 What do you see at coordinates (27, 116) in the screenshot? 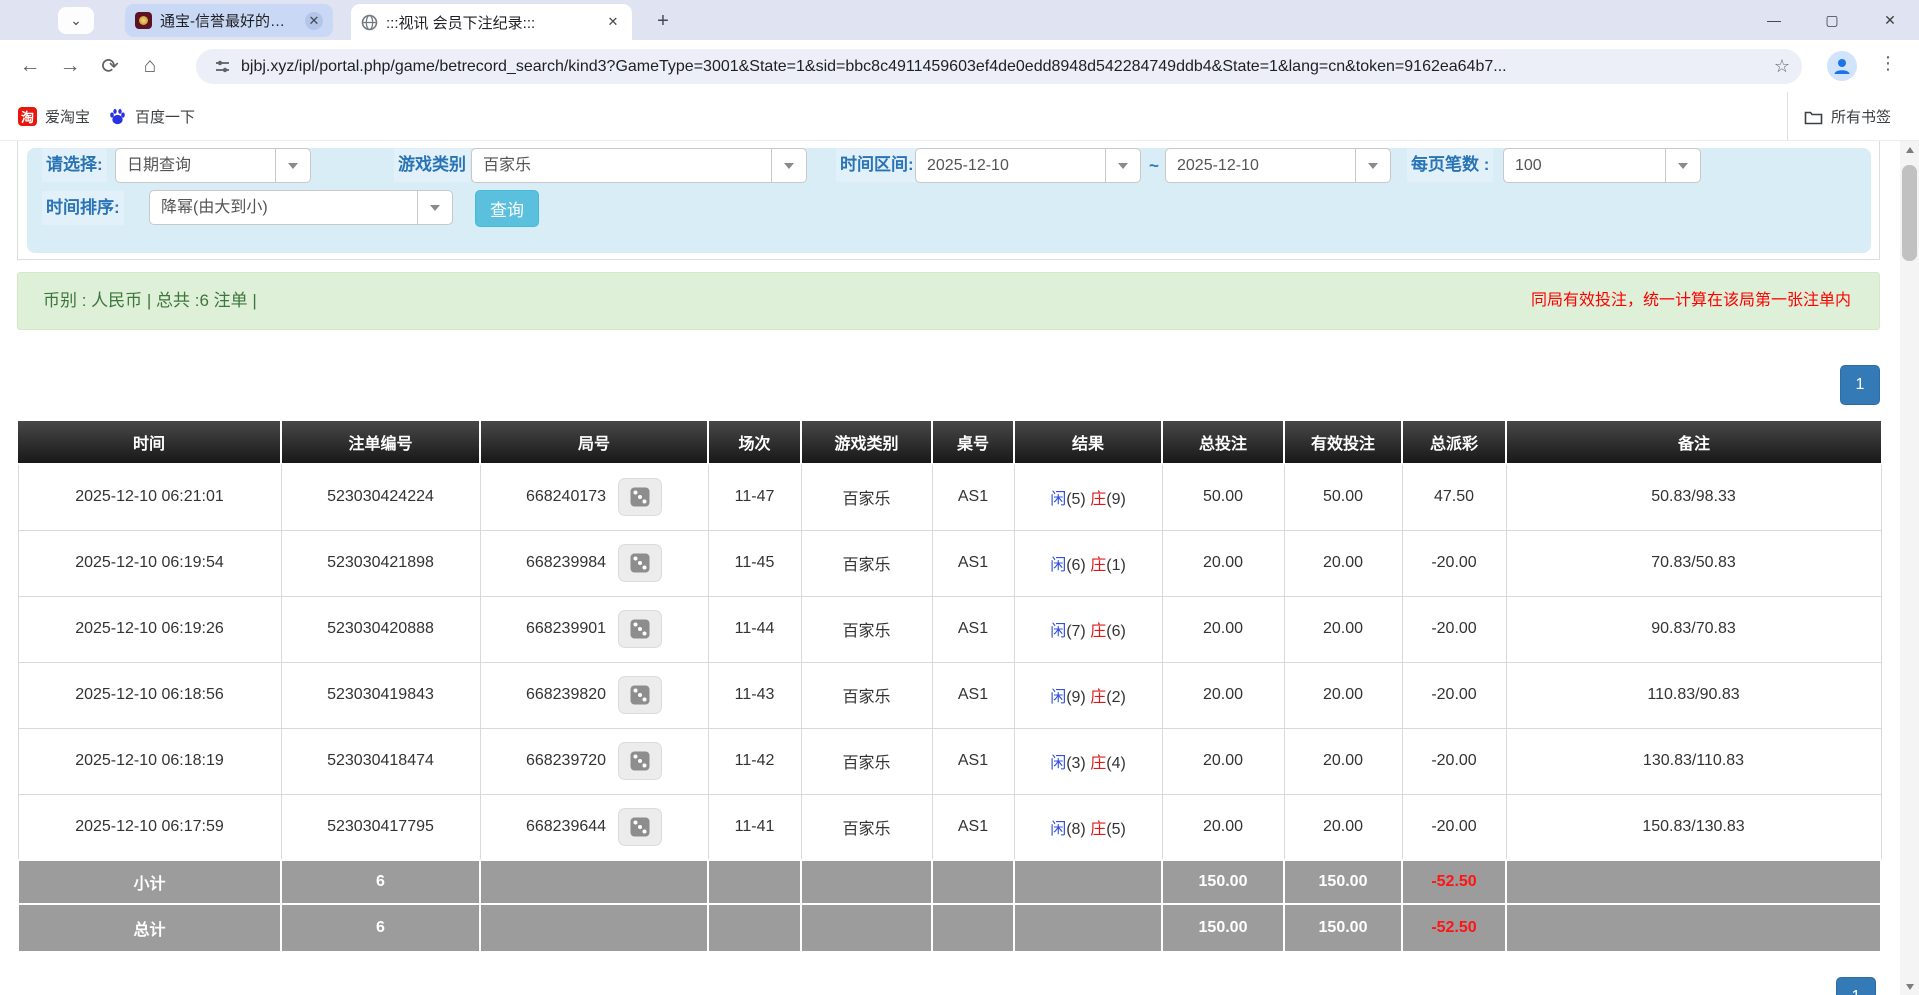
I see `taobao-icon: 淘` at bounding box center [27, 116].